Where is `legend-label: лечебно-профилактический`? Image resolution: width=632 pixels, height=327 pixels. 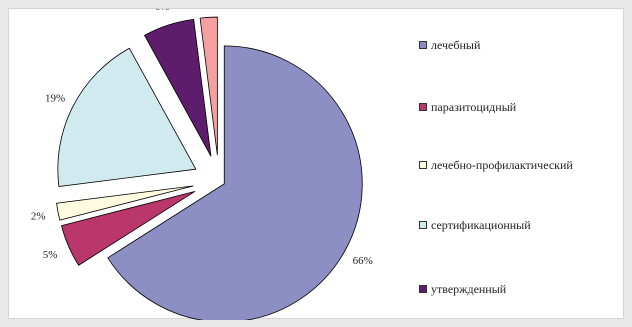 legend-label: лечебно-профилактический is located at coordinates (502, 165).